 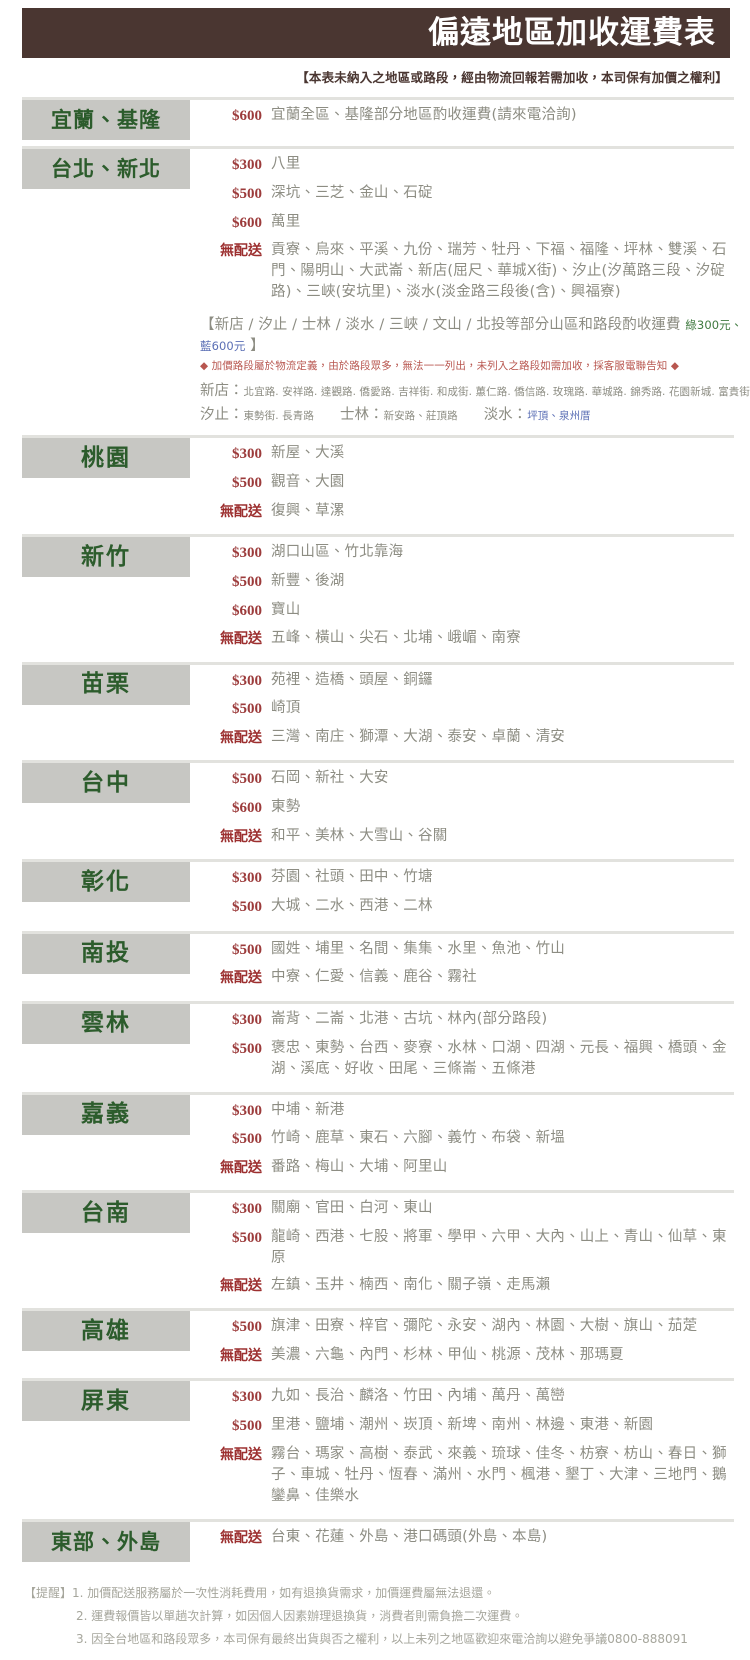 I want to click on region-chip: 台南, so click(x=106, y=1213).